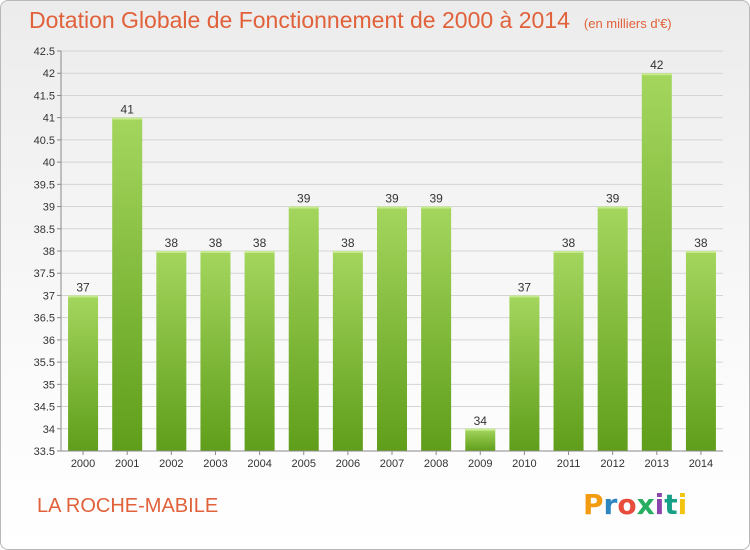 This screenshot has height=550, width=750. I want to click on x-tick-label-2014: 2014, so click(701, 464).